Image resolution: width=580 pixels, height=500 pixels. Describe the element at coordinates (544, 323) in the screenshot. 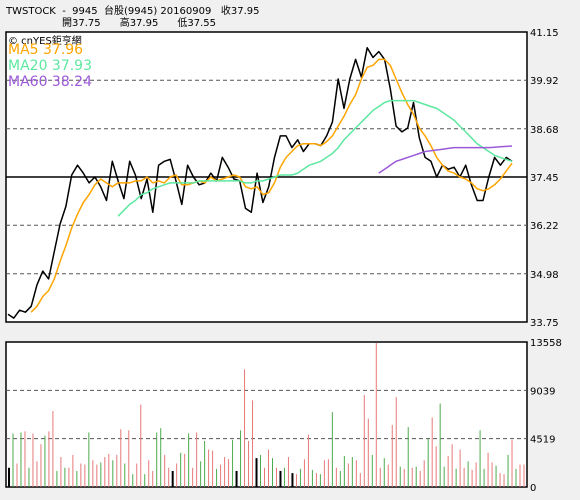

I see `price-tick-label: 33.75` at that location.